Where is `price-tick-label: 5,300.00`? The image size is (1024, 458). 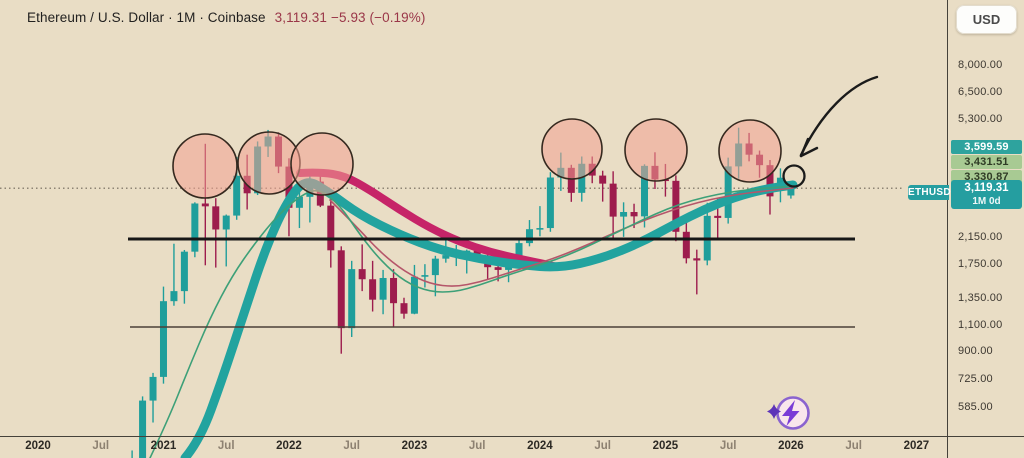 price-tick-label: 5,300.00 is located at coordinates (980, 118).